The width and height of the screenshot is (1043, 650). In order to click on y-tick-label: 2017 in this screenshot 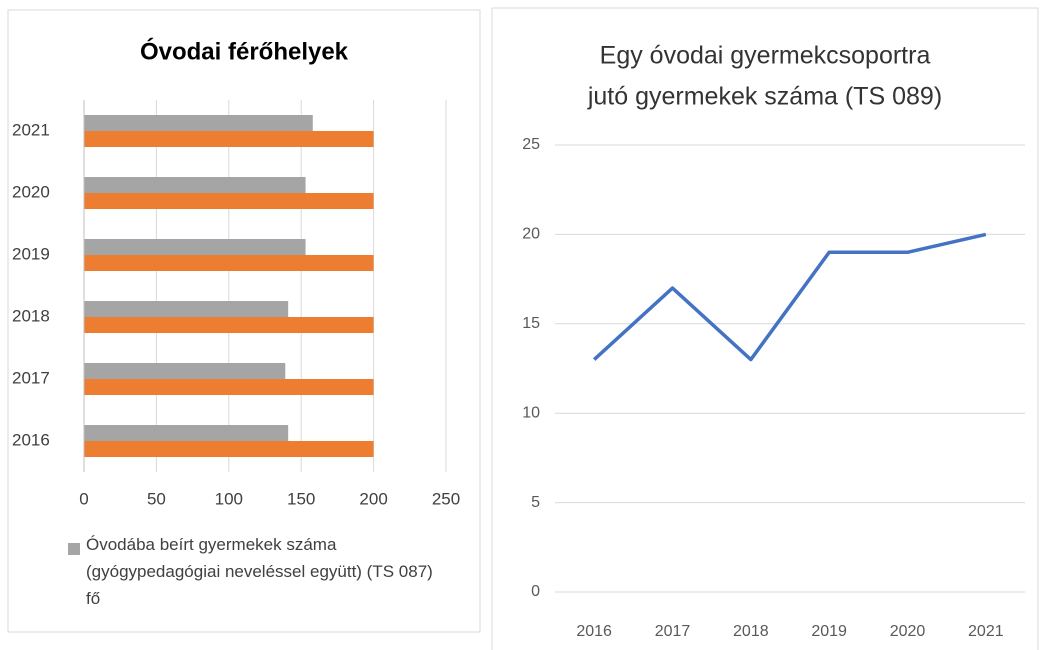, I will do `click(31, 377)`.